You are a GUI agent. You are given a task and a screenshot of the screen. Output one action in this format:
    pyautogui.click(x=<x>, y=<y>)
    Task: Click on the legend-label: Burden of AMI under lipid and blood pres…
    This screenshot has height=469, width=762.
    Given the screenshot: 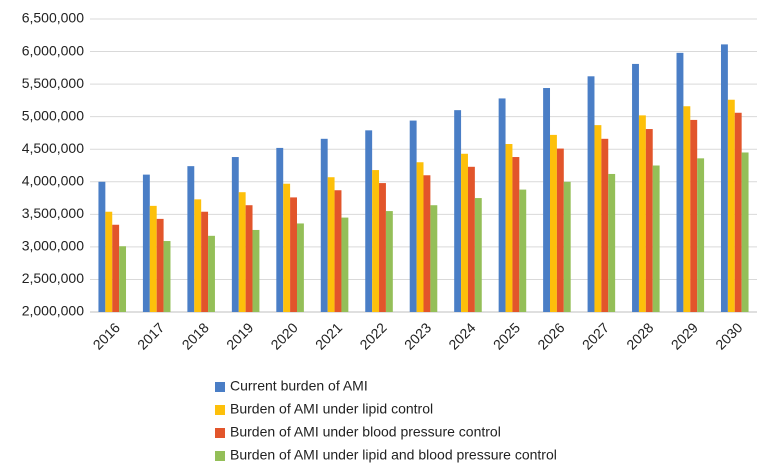 What is the action you would take?
    pyautogui.click(x=393, y=455)
    